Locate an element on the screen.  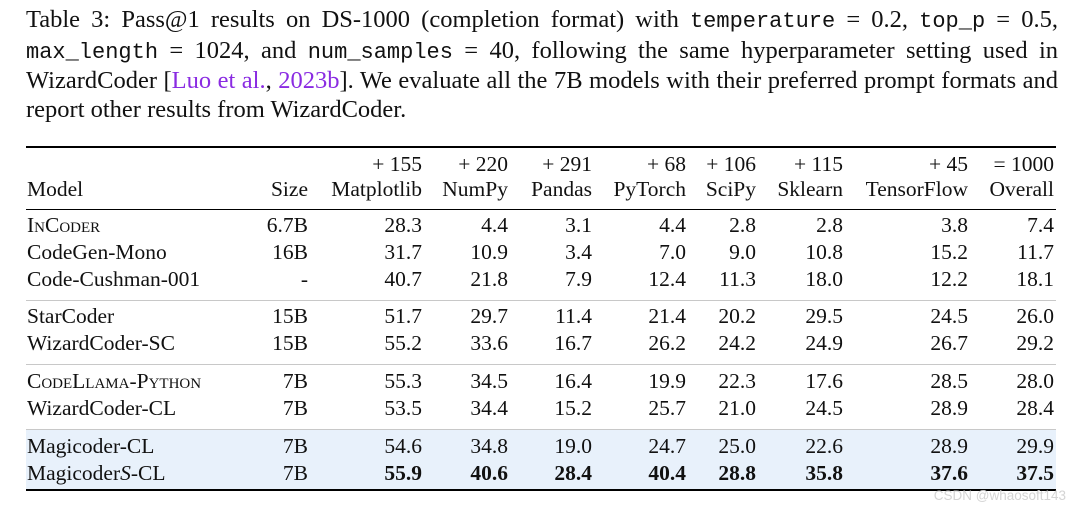
score-cell: 26.2 is located at coordinates (667, 343).